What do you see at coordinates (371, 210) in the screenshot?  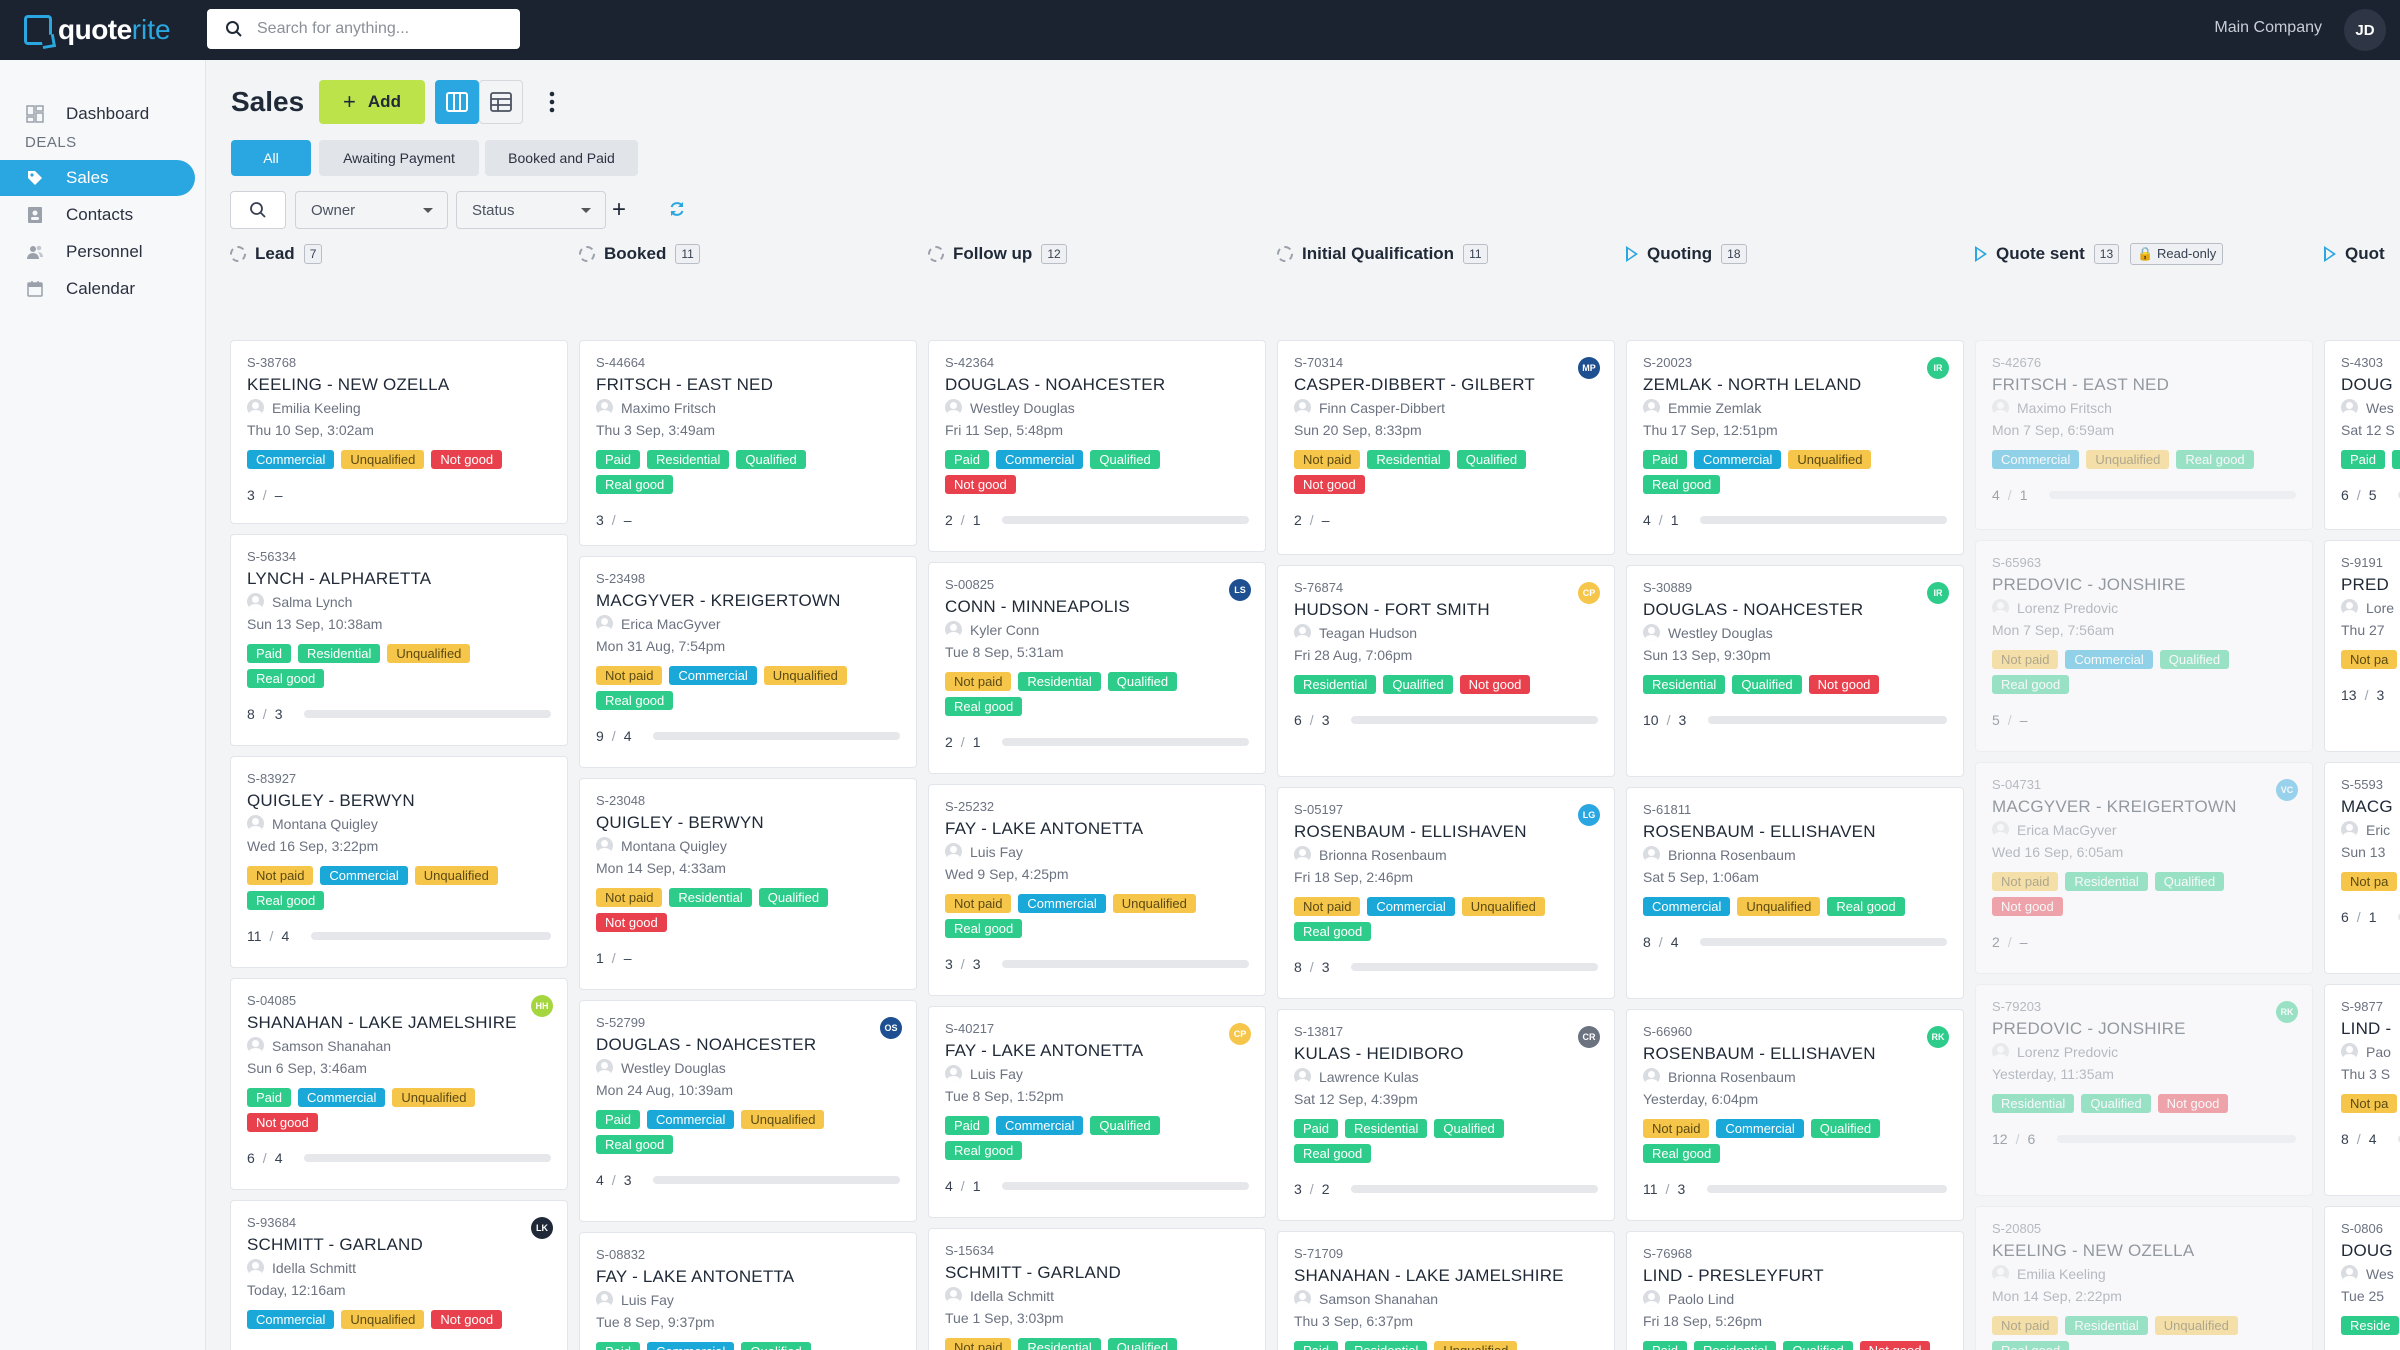 I see `owner-dropdown: Owner` at bounding box center [371, 210].